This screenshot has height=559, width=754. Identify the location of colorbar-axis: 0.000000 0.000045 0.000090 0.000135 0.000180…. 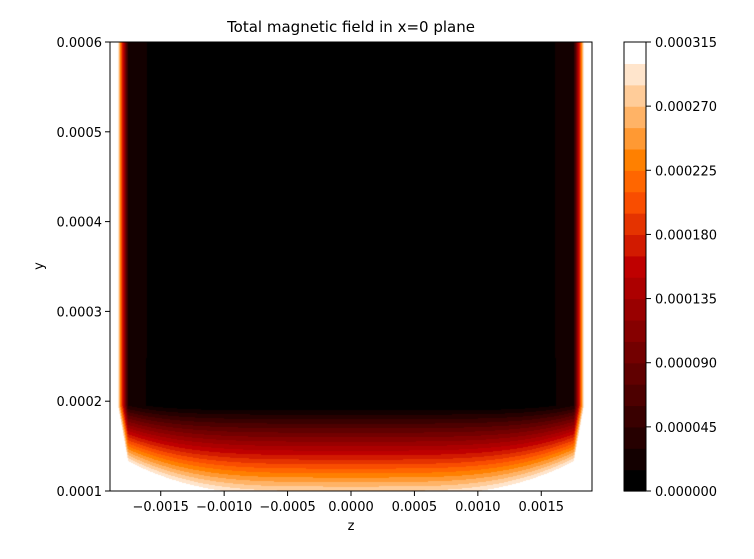
(681, 268).